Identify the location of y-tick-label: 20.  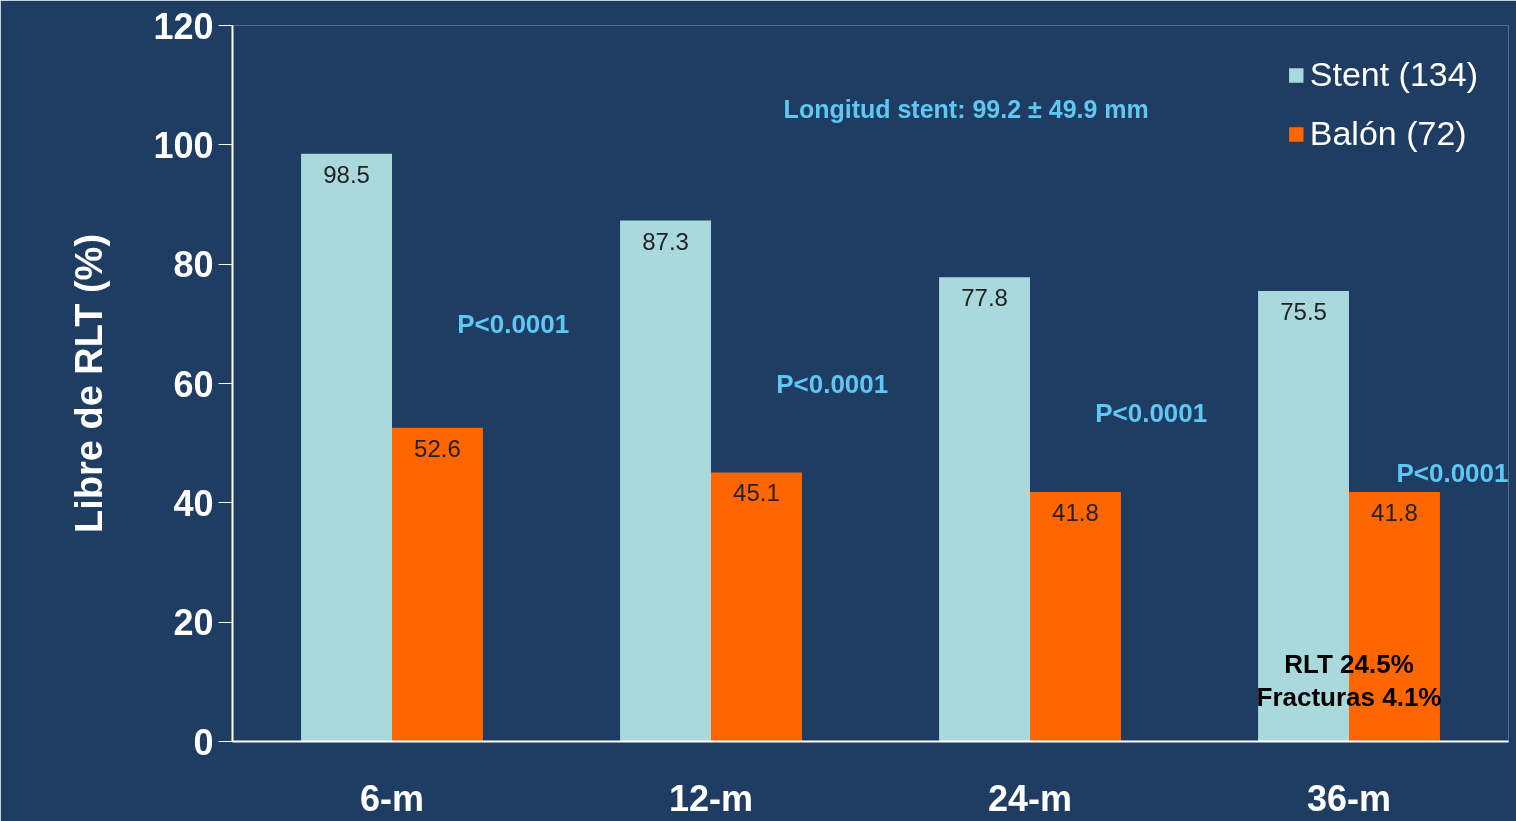
(193, 623).